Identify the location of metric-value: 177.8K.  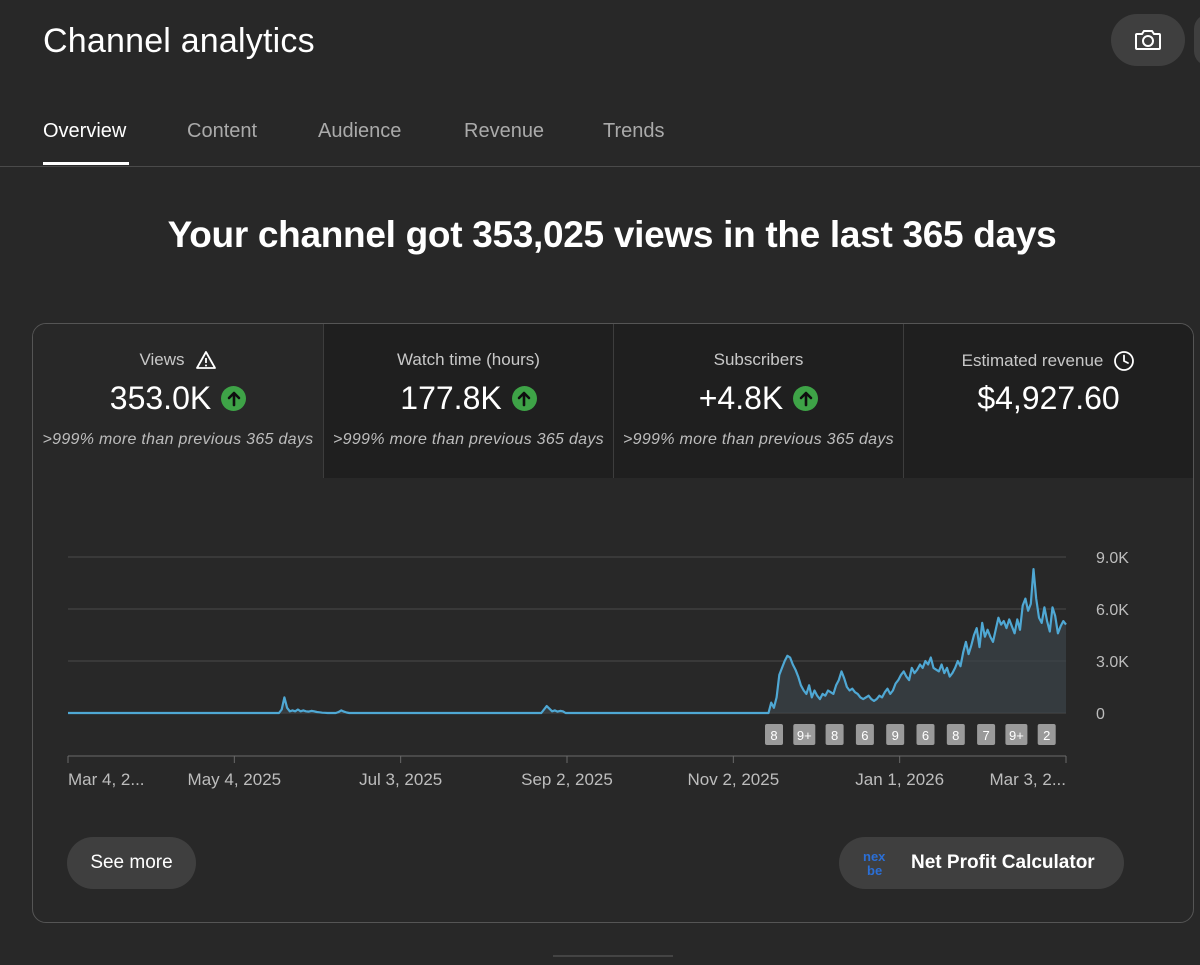
(451, 398).